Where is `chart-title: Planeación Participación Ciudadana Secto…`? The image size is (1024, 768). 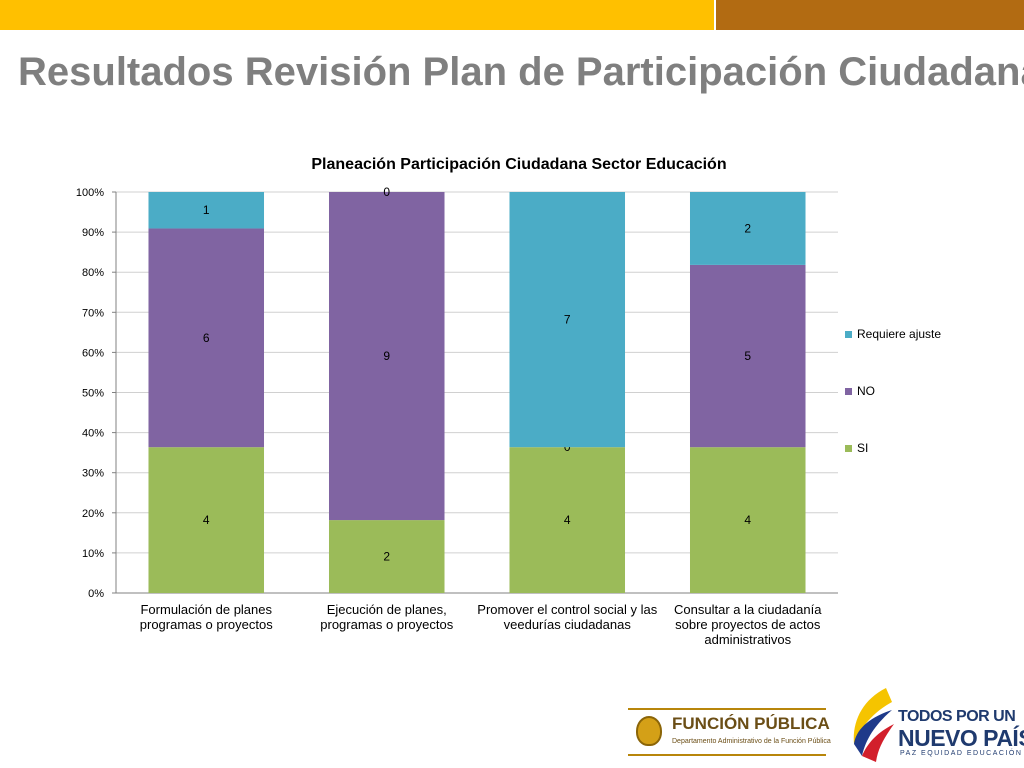
chart-title: Planeación Participación Ciudadana Secto… is located at coordinates (518, 164).